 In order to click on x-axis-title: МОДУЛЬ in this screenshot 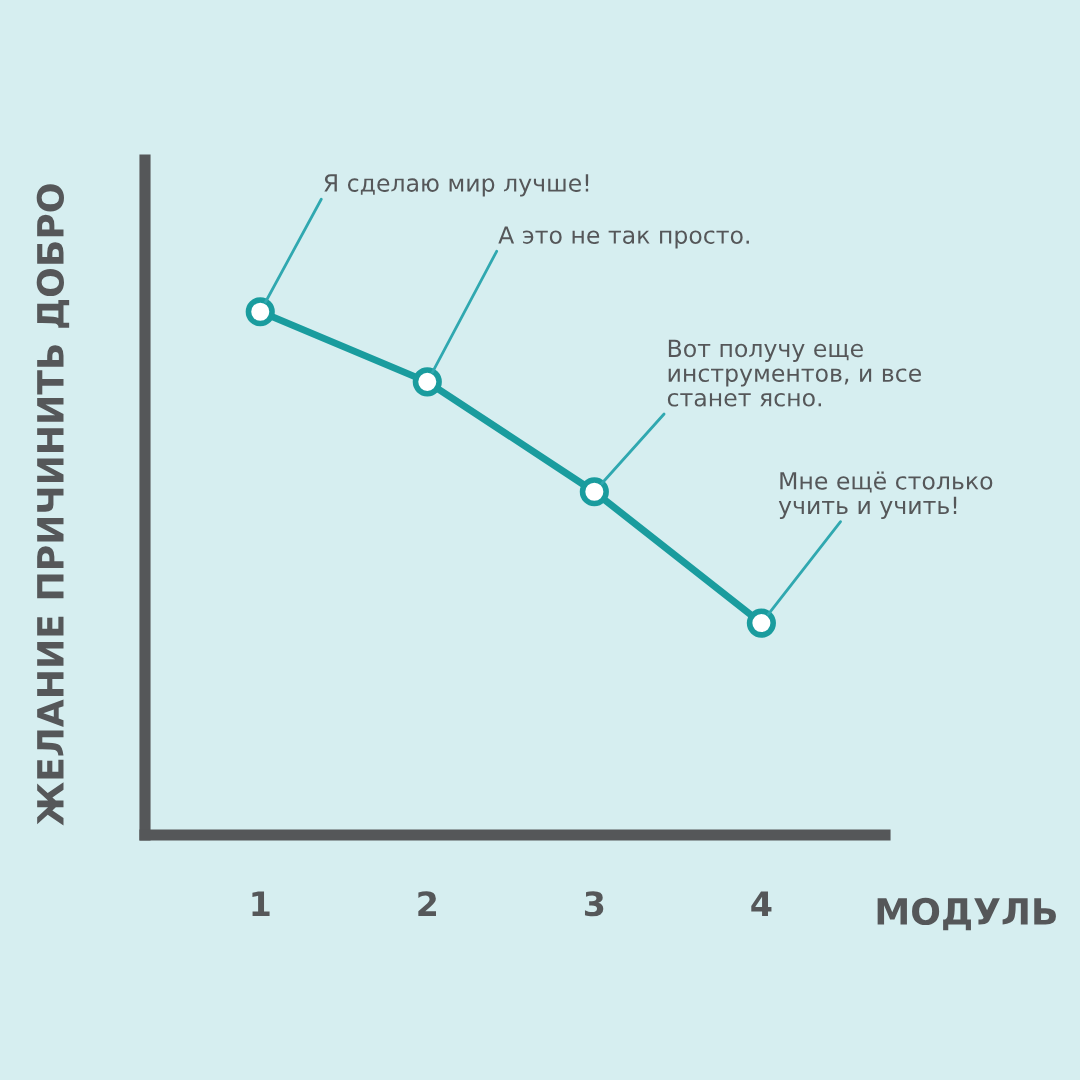, I will do `click(966, 914)`.